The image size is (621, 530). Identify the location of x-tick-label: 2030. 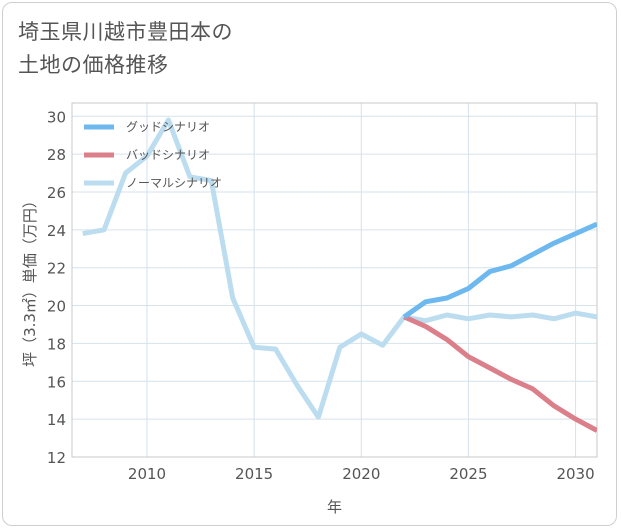
(575, 474).